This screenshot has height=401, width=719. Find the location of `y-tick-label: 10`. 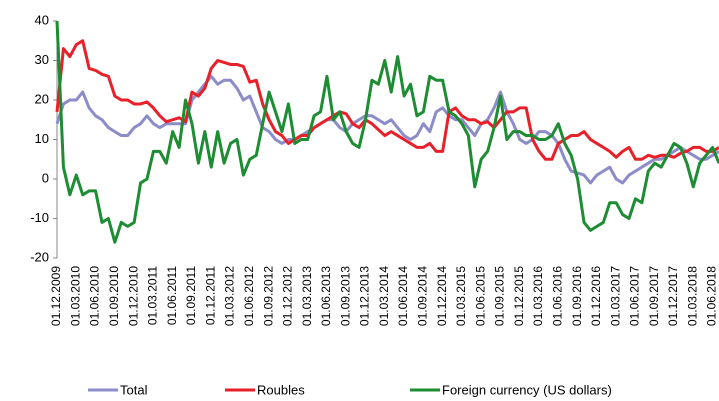

y-tick-label: 10 is located at coordinates (42, 138).